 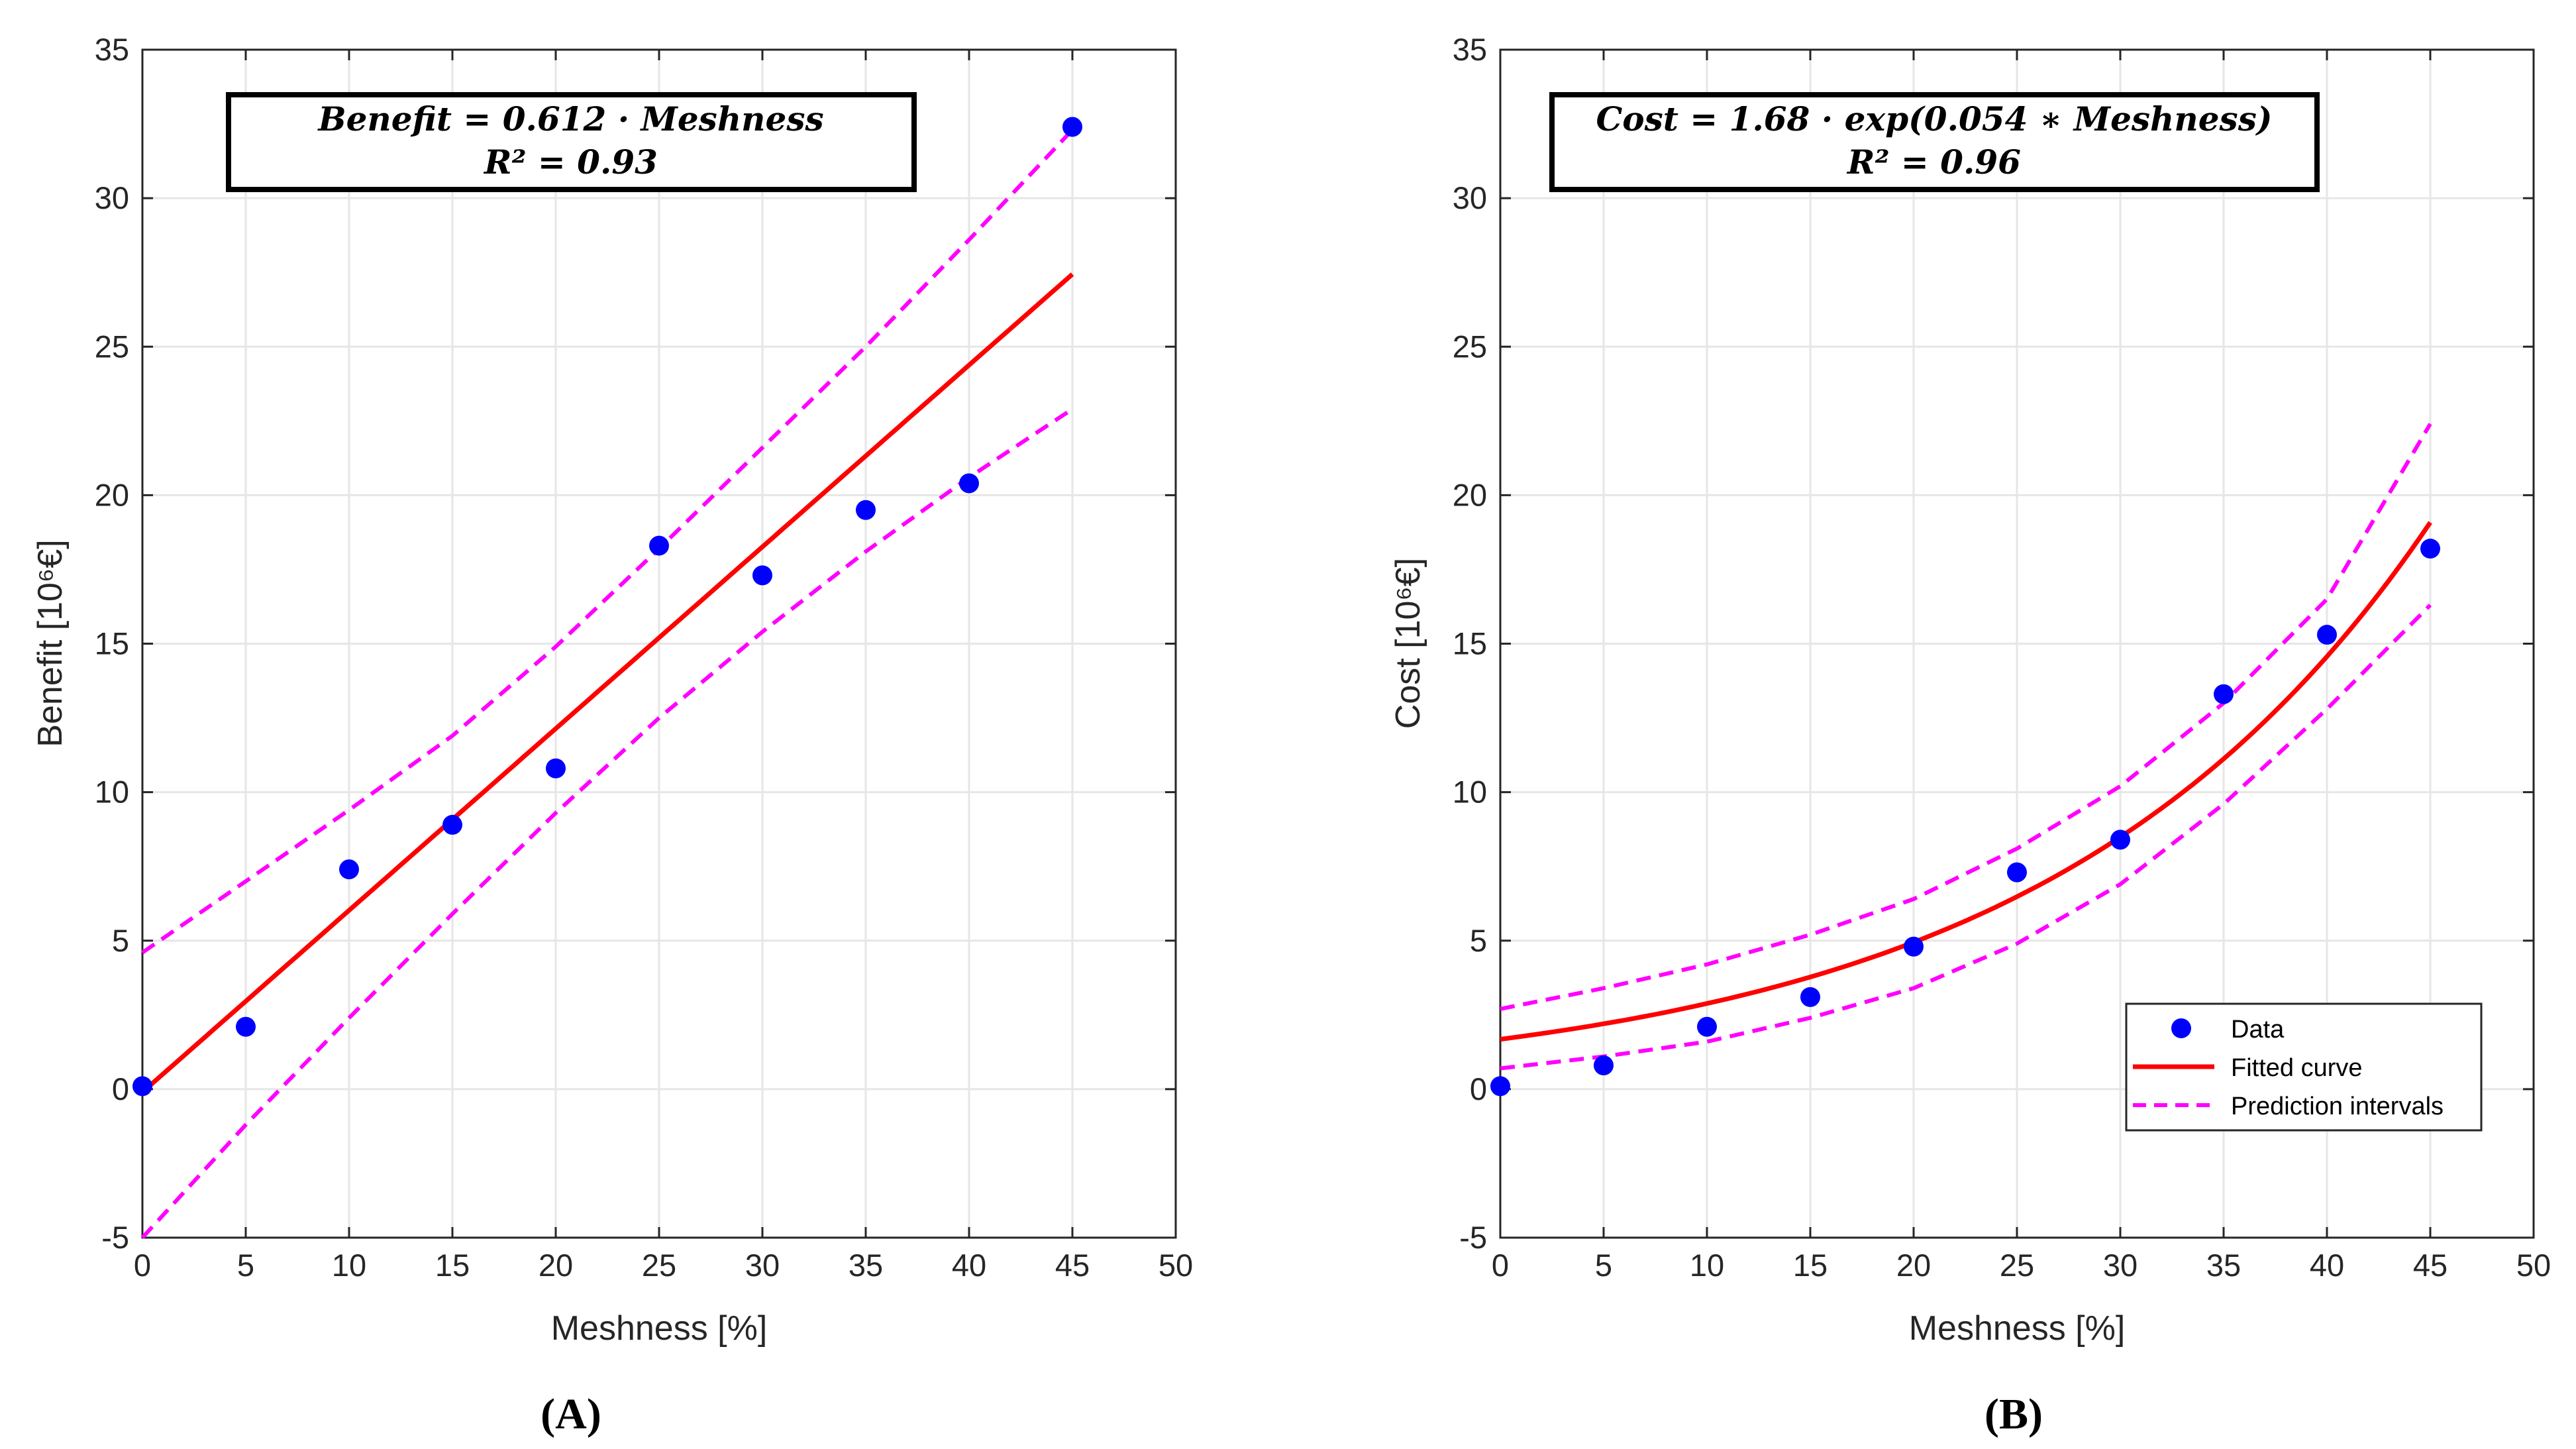 I want to click on panel-a-x-tick-label: 20, so click(x=556, y=1265).